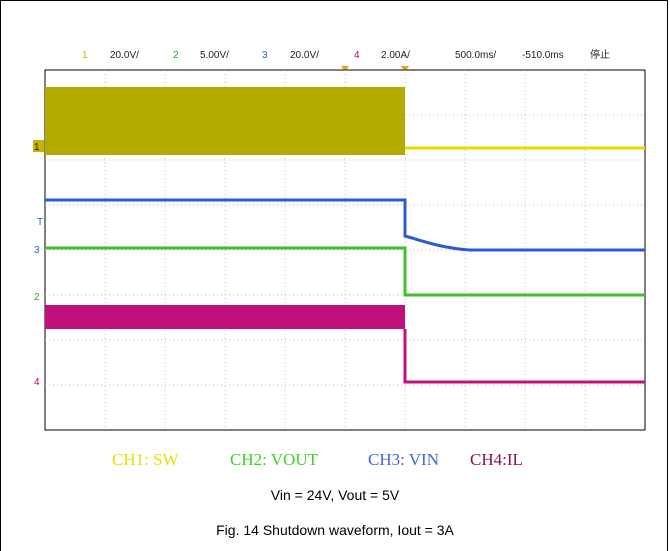  Describe the element at coordinates (375, 69) in the screenshot. I see `trigger-arrow` at that location.